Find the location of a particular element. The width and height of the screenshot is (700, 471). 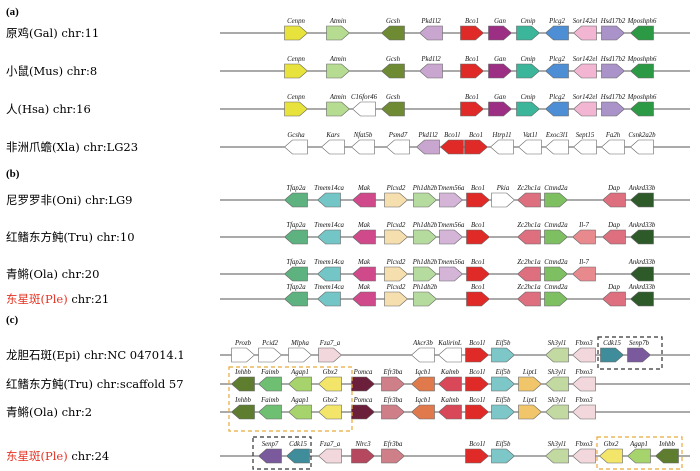

gene-label: Cenpn is located at coordinates (296, 59).